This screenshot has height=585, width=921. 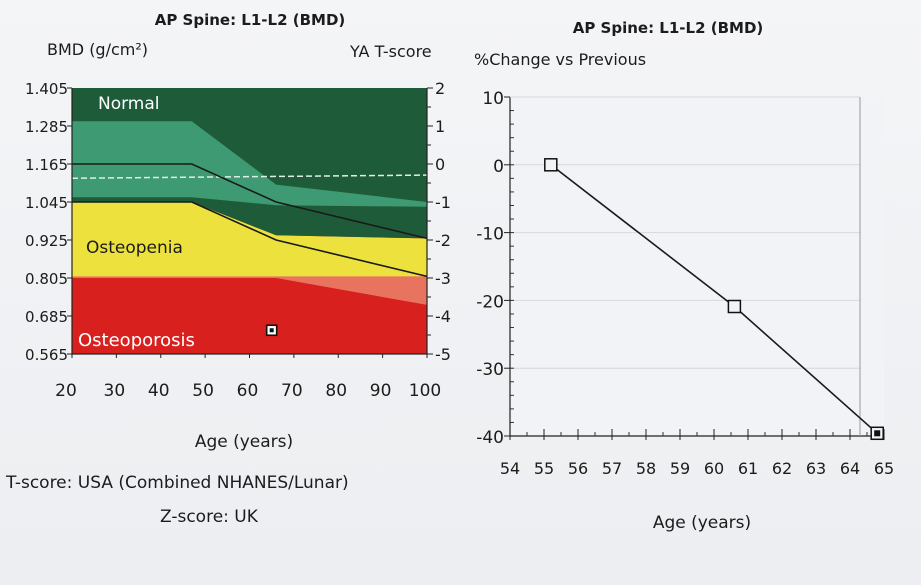 I want to click on bmd-tick-label: 0.685, so click(x=46, y=317).